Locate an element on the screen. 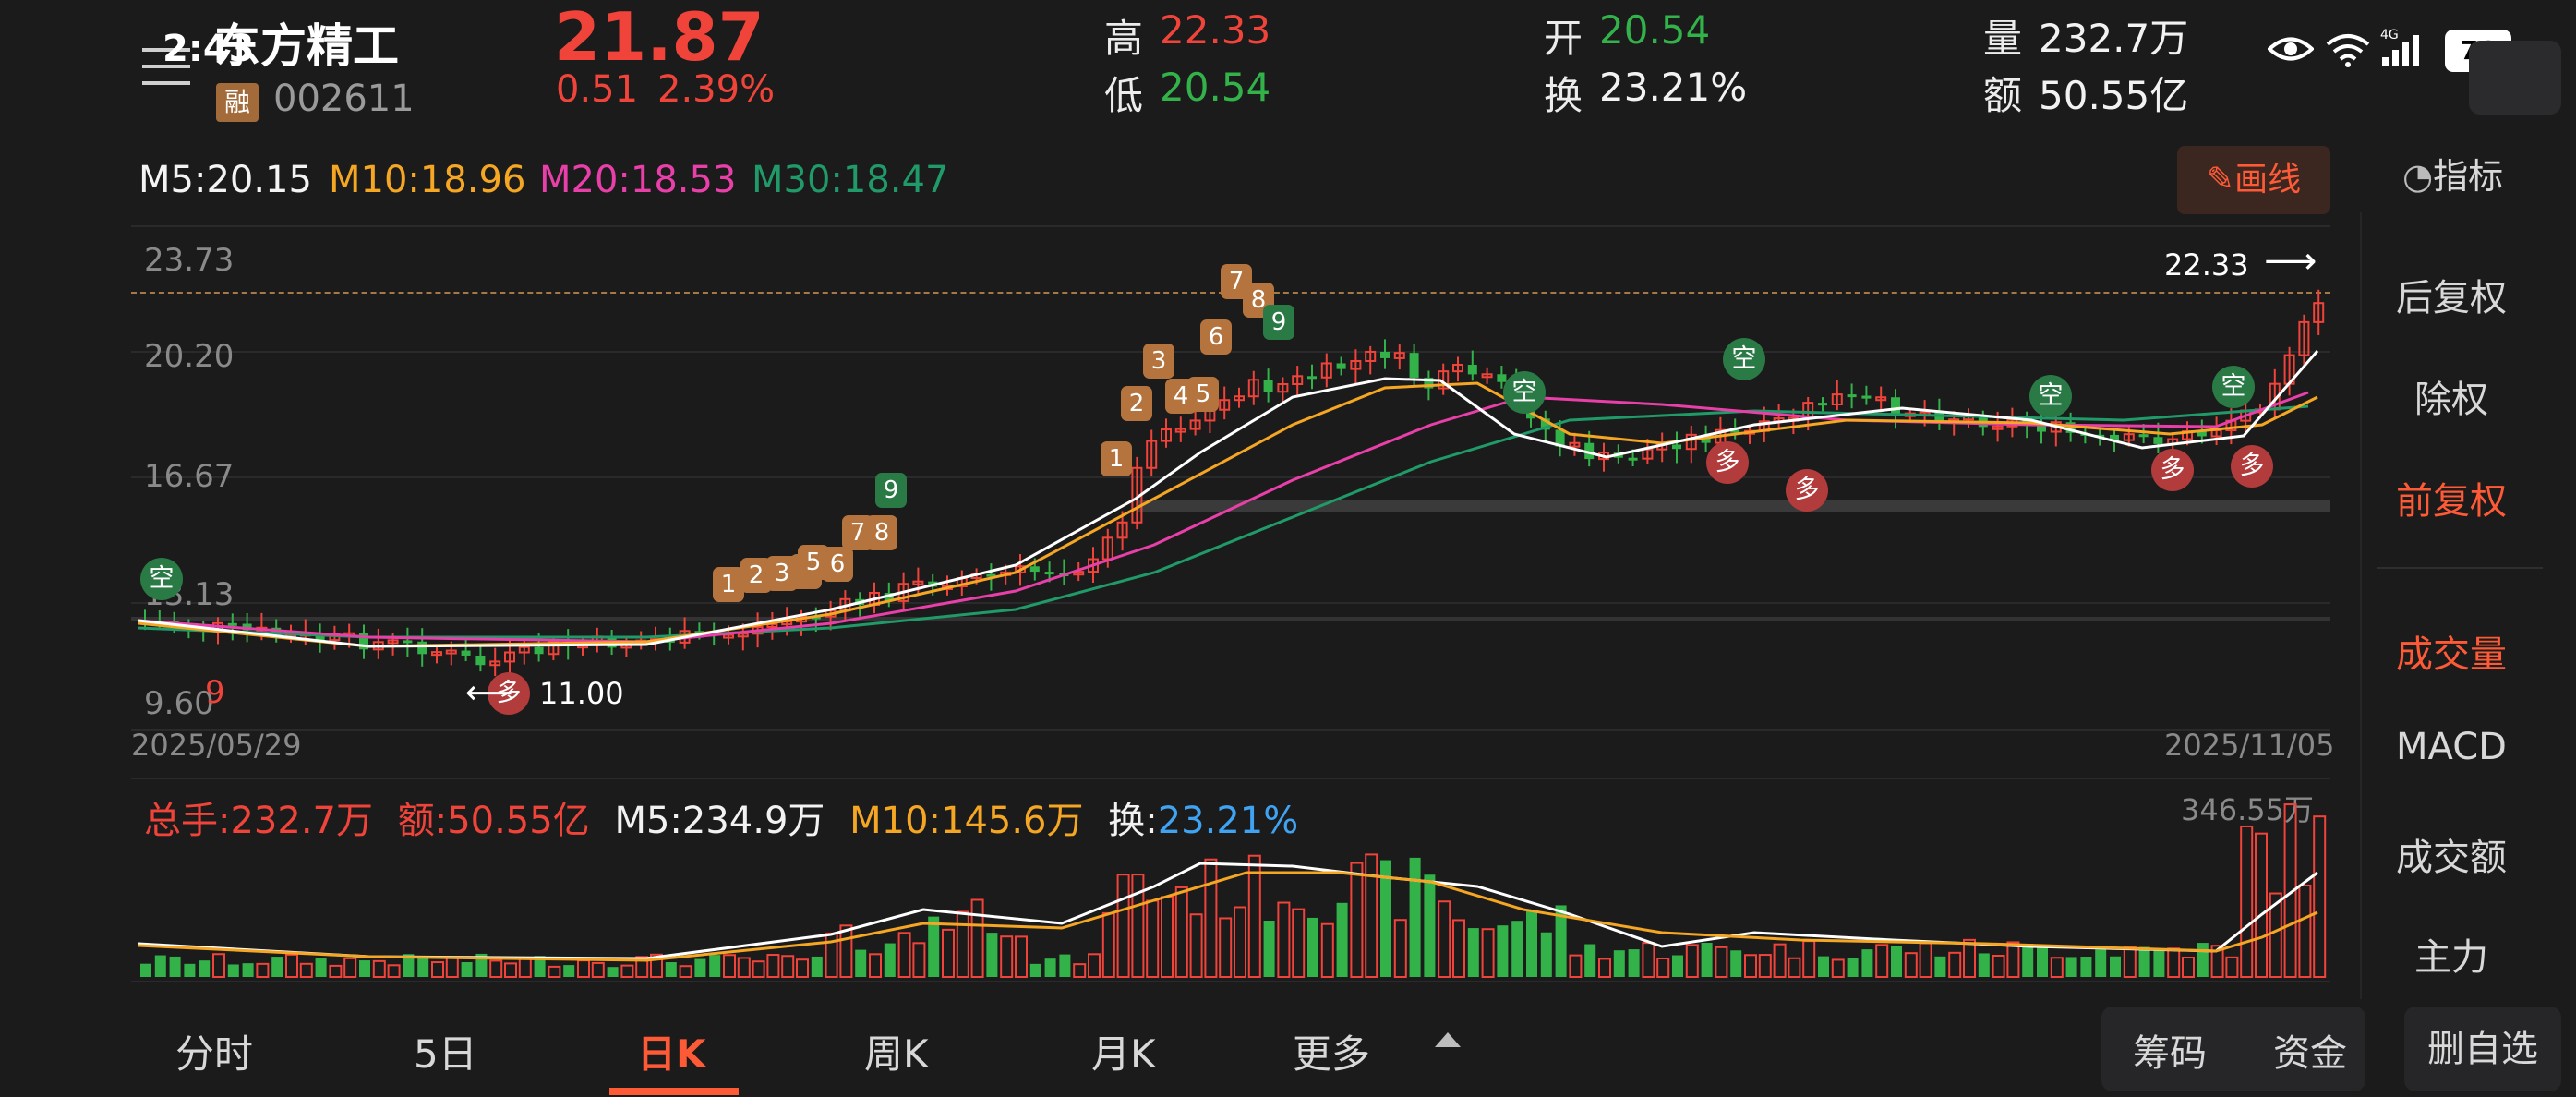  indicator-label: 指标 is located at coordinates (2468, 176).